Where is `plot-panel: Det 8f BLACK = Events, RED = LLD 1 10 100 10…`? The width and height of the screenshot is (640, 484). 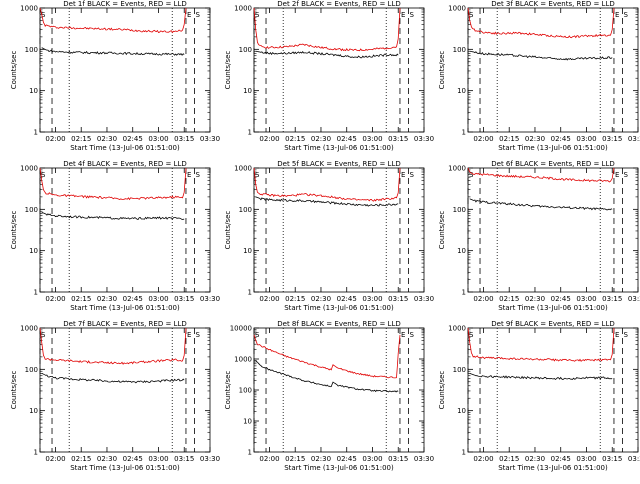 plot-panel: Det 8f BLACK = Events, RED = LLD 1 10 100 10… is located at coordinates (329, 396).